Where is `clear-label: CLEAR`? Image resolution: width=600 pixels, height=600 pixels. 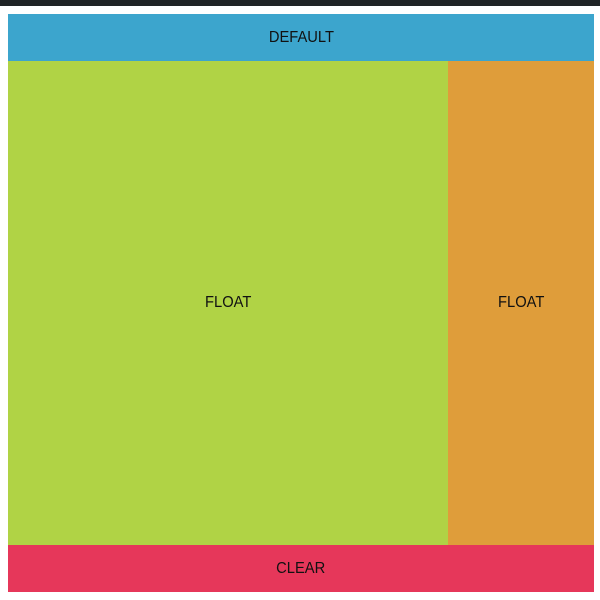
clear-label: CLEAR is located at coordinates (301, 568).